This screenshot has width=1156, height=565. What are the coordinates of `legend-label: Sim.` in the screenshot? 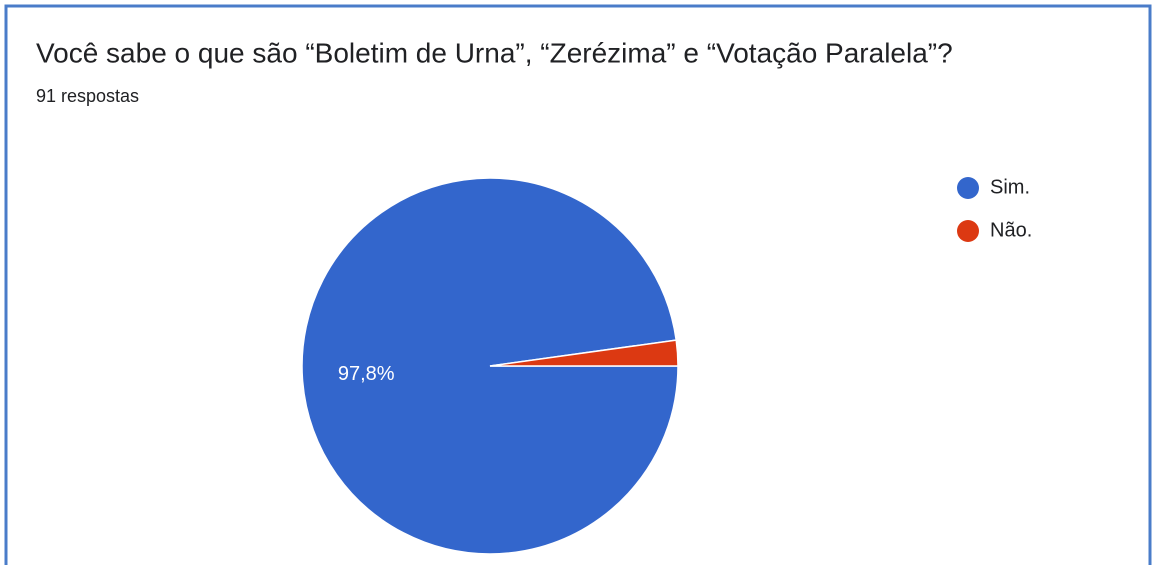 It's located at (1010, 187).